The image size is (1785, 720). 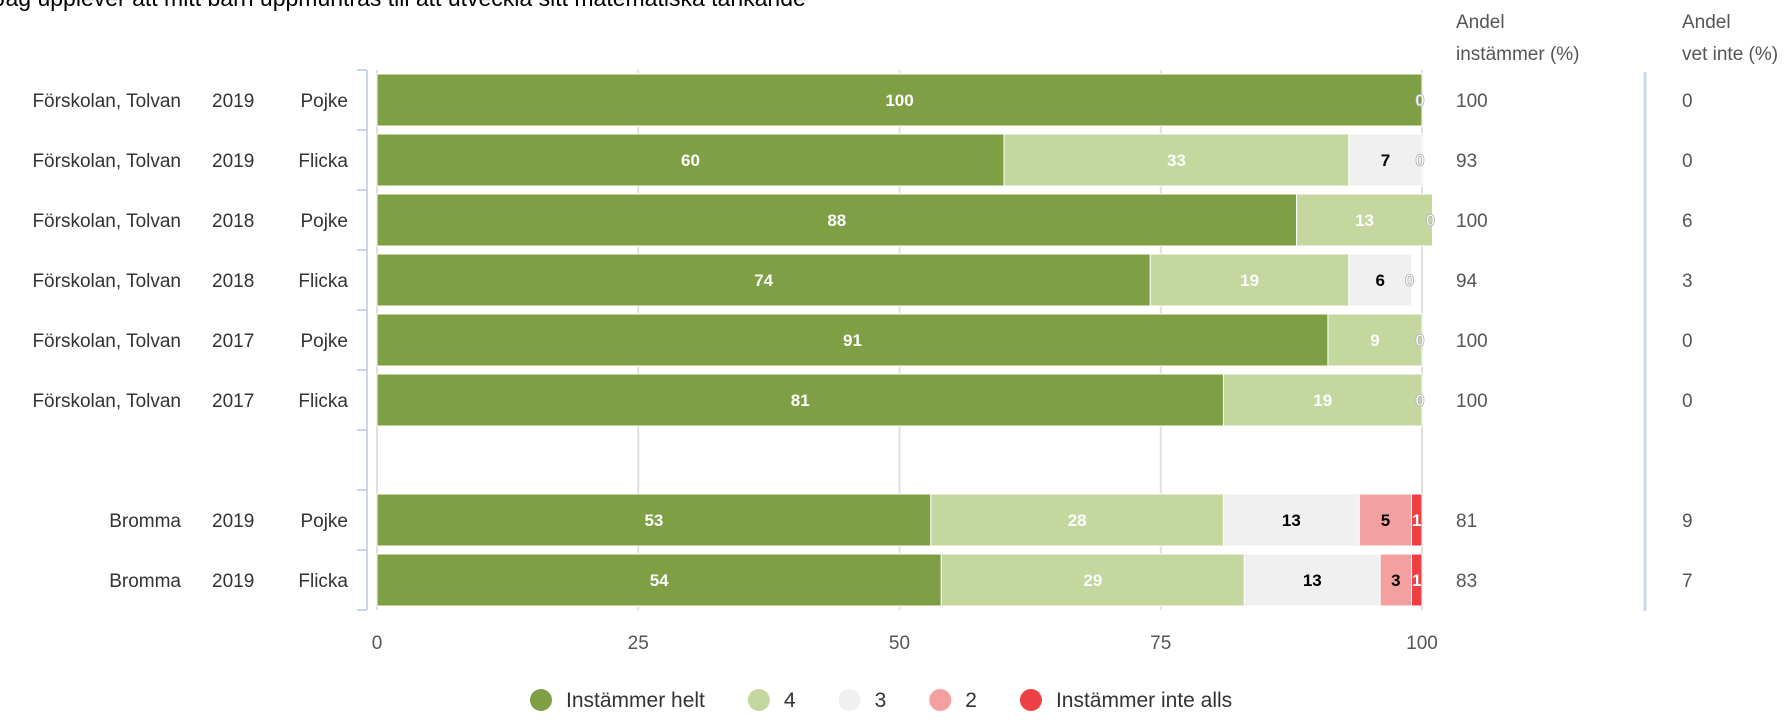 I want to click on x-axis-ticks: 0 25 50 75 100, so click(x=905, y=643).